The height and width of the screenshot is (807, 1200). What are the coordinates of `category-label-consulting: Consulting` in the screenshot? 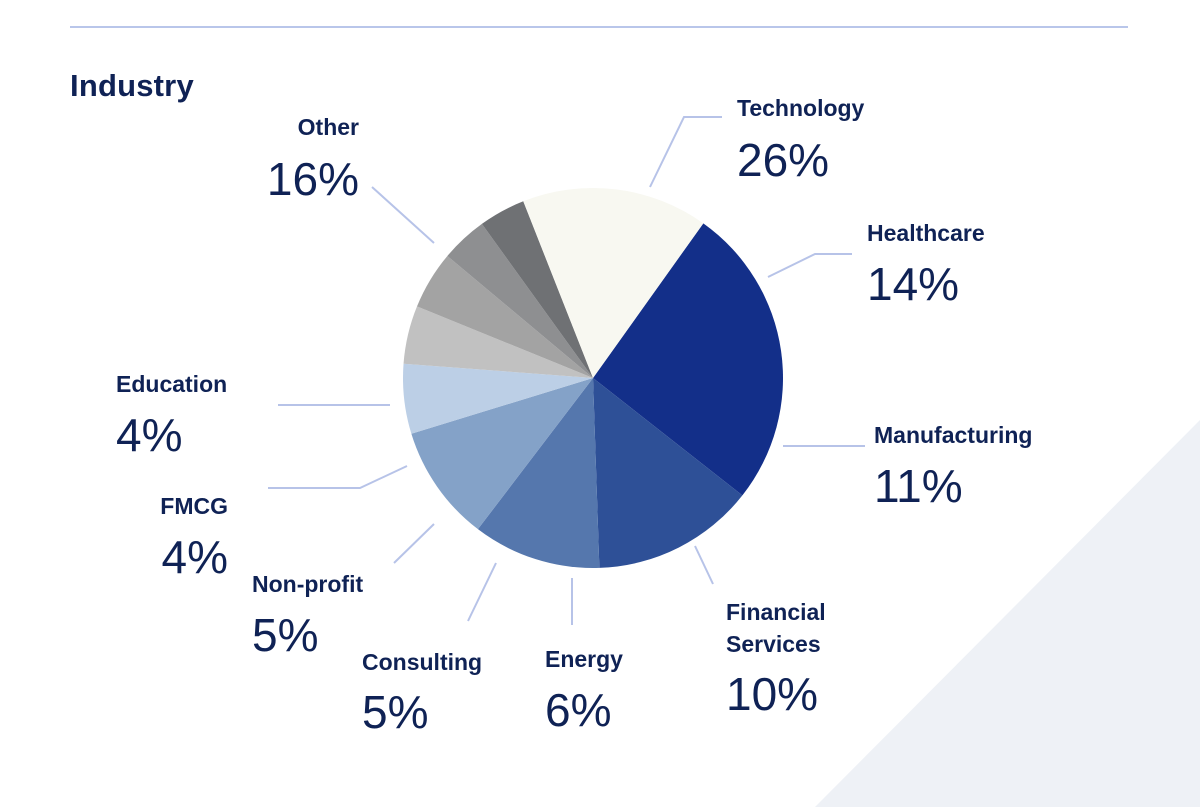 It's located at (422, 662).